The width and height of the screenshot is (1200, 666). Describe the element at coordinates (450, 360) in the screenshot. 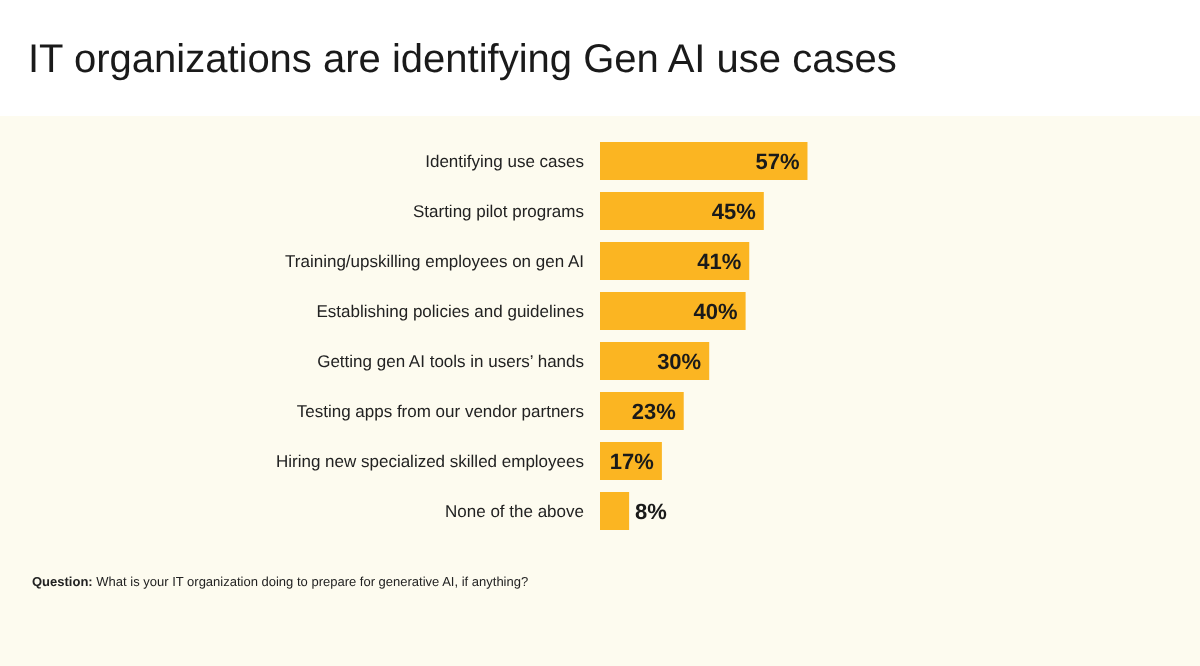

I see `y-tick-label: Getting gen AI tools in users’ hands` at that location.